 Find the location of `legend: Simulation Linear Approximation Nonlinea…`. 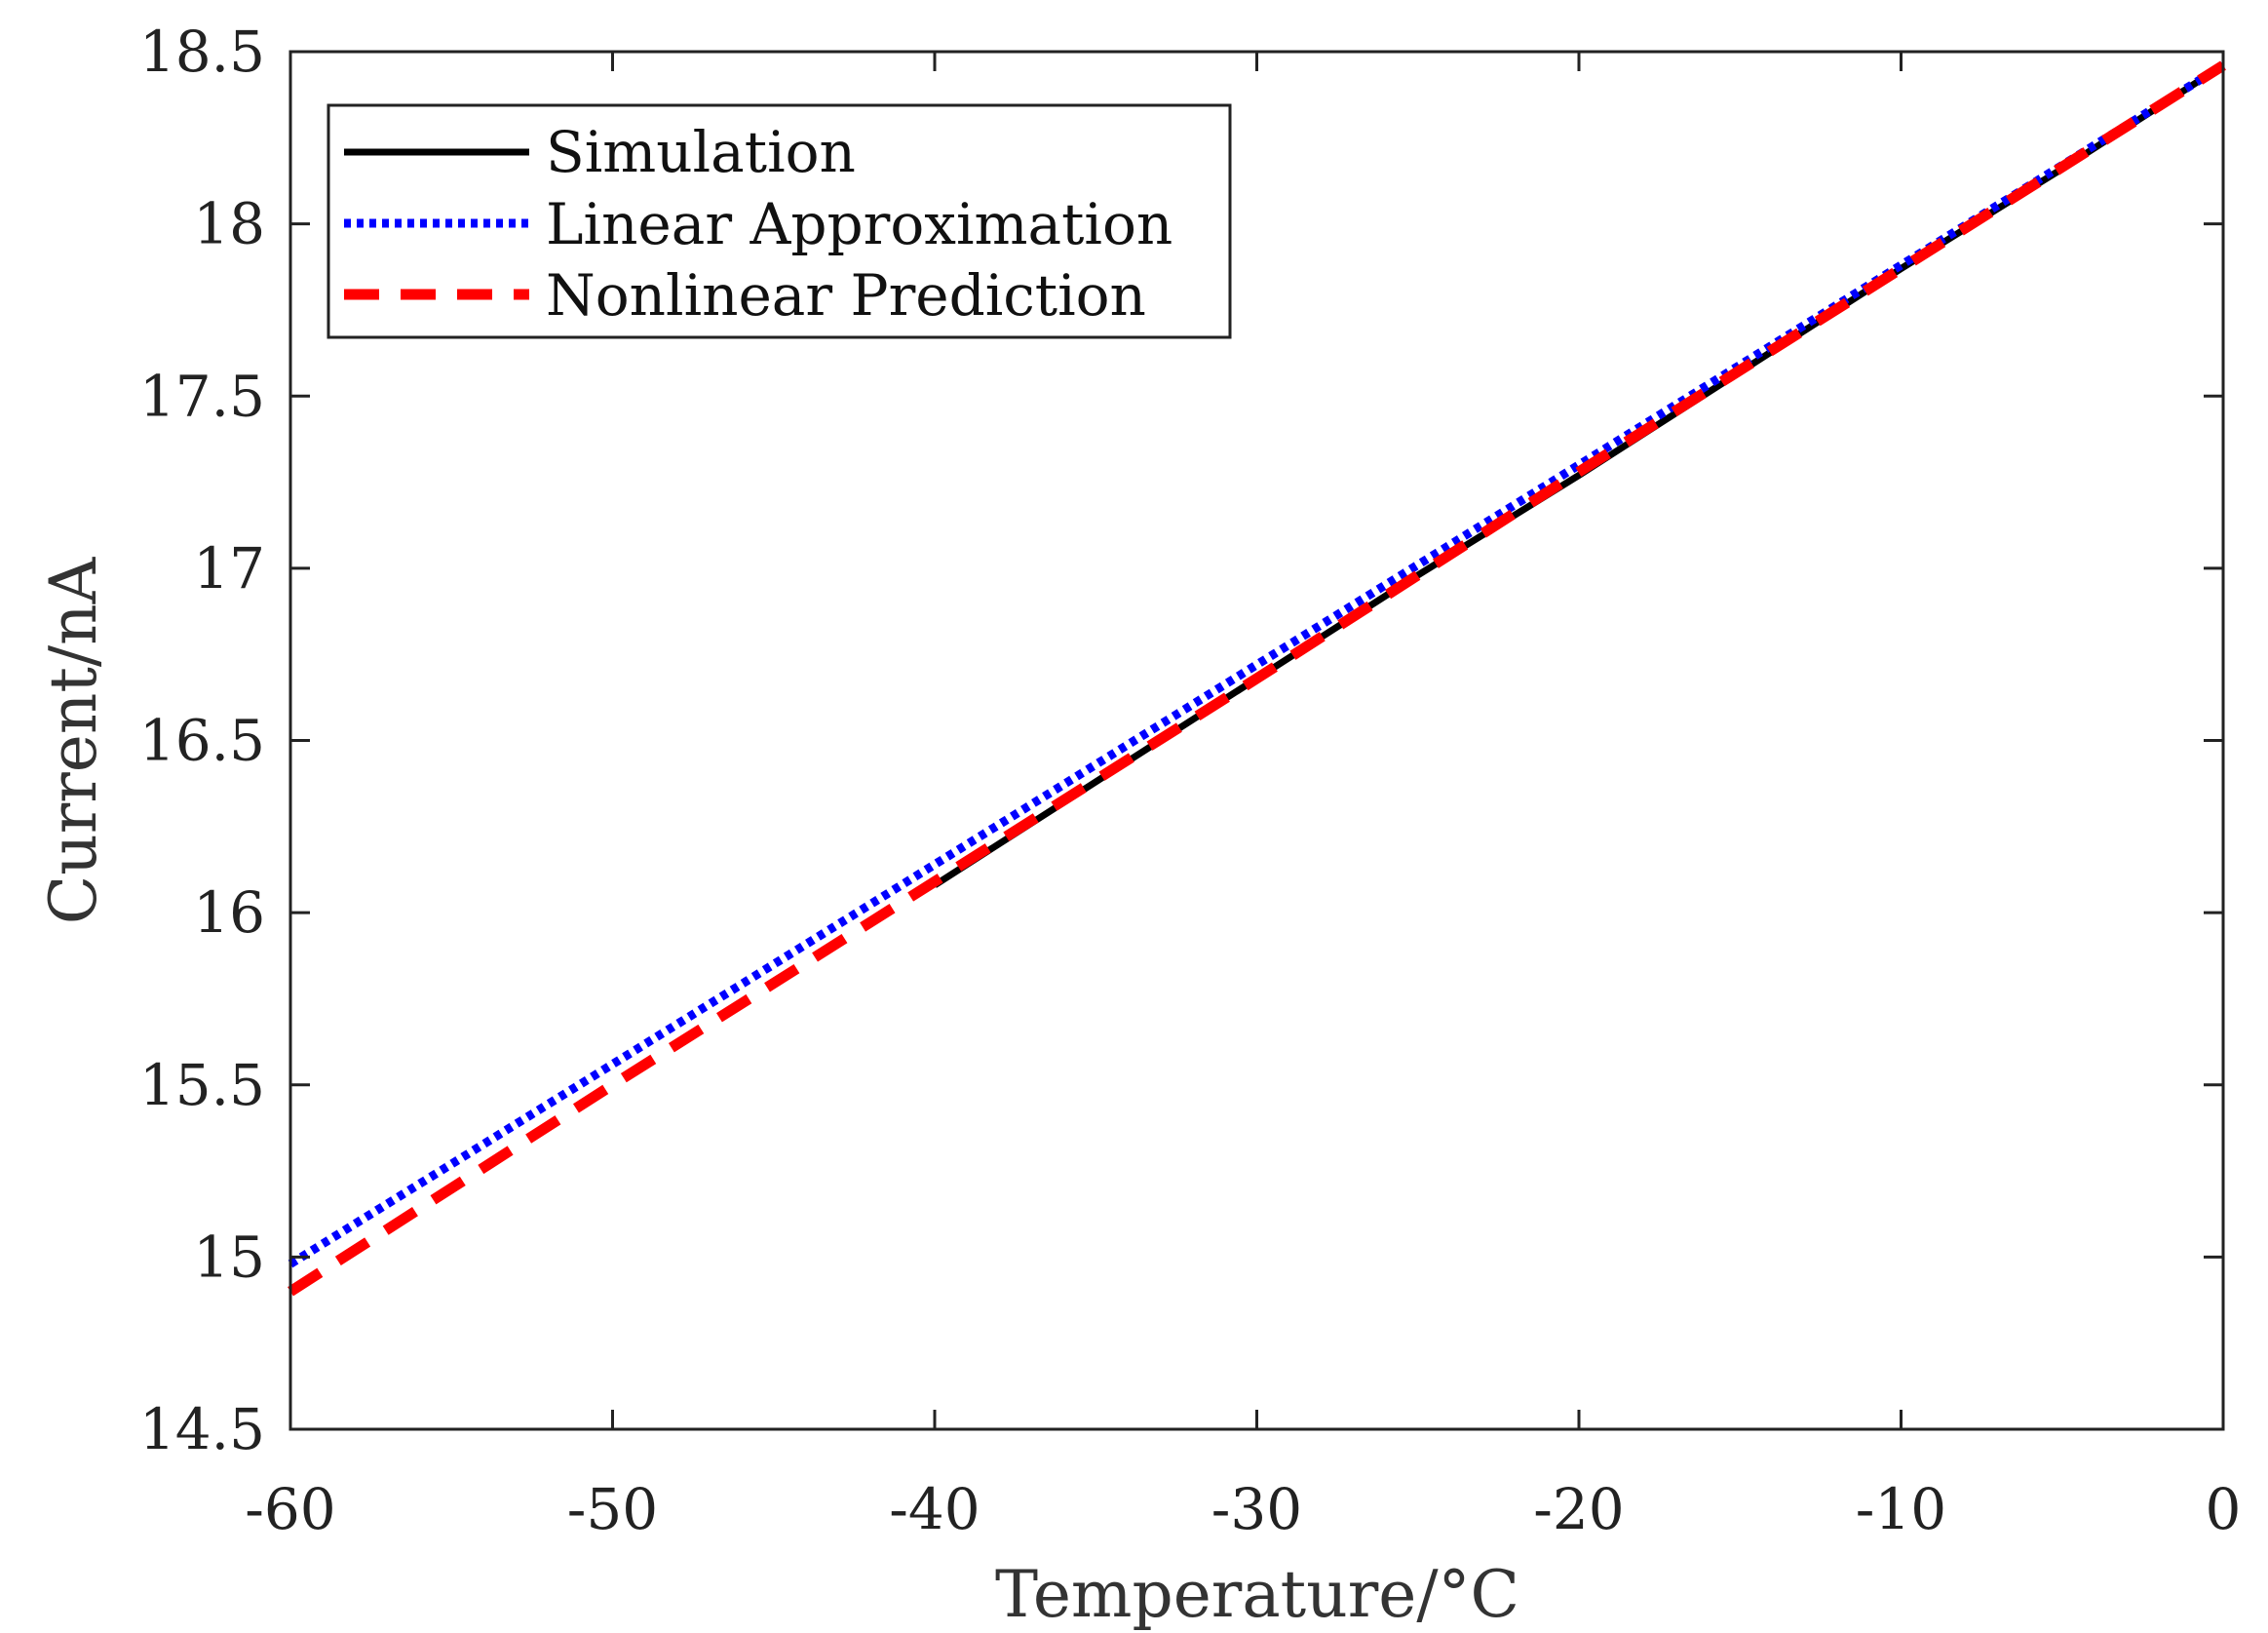

legend: Simulation Linear Approximation Nonlinea… is located at coordinates (779, 221).